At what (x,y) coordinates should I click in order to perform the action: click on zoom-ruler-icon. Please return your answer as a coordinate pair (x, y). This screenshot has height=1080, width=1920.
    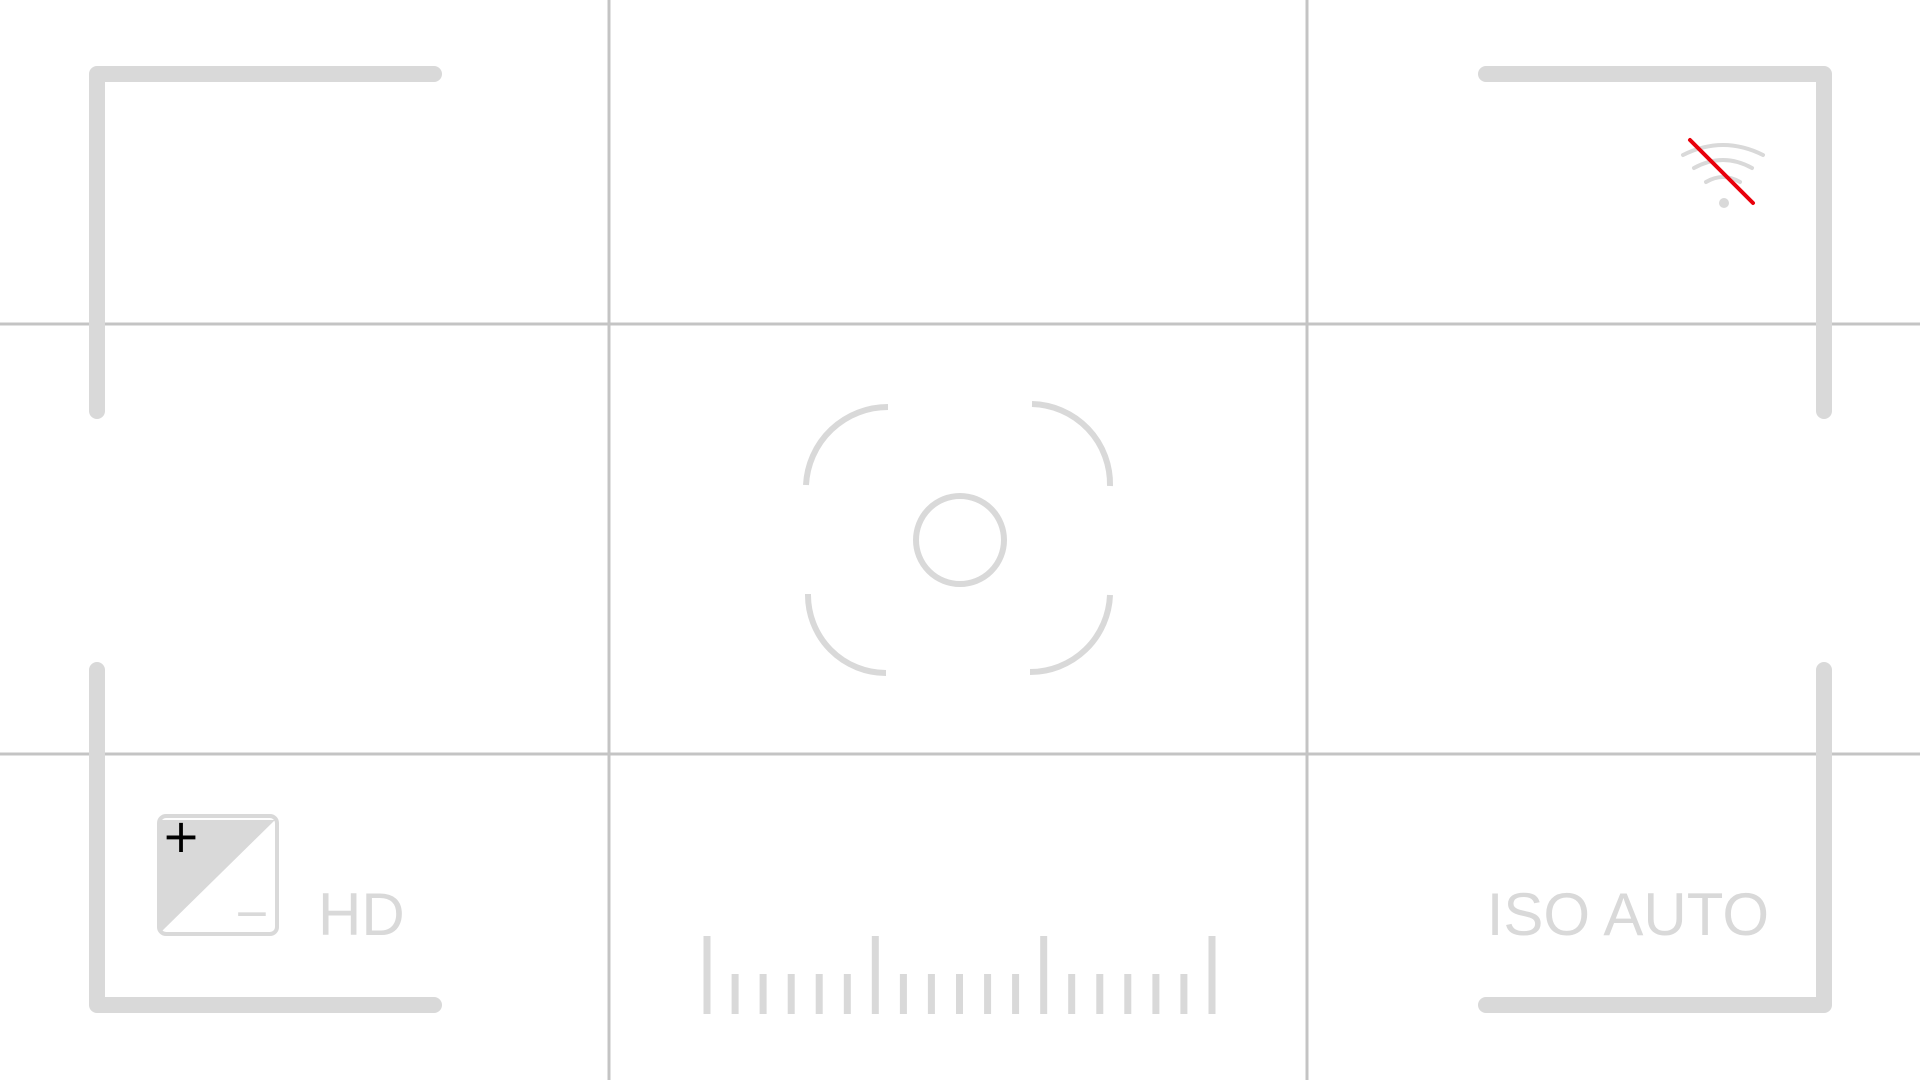
    Looking at the image, I should click on (959, 975).